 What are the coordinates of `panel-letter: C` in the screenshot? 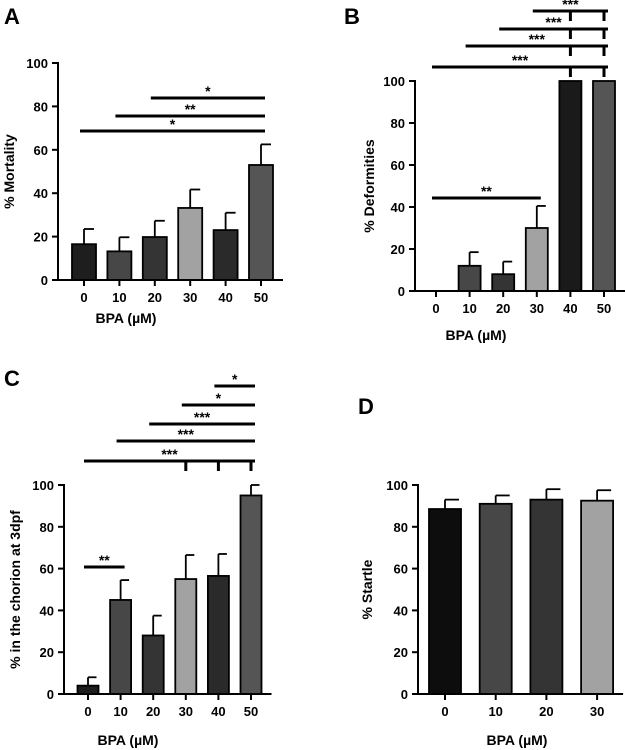 It's located at (12, 378).